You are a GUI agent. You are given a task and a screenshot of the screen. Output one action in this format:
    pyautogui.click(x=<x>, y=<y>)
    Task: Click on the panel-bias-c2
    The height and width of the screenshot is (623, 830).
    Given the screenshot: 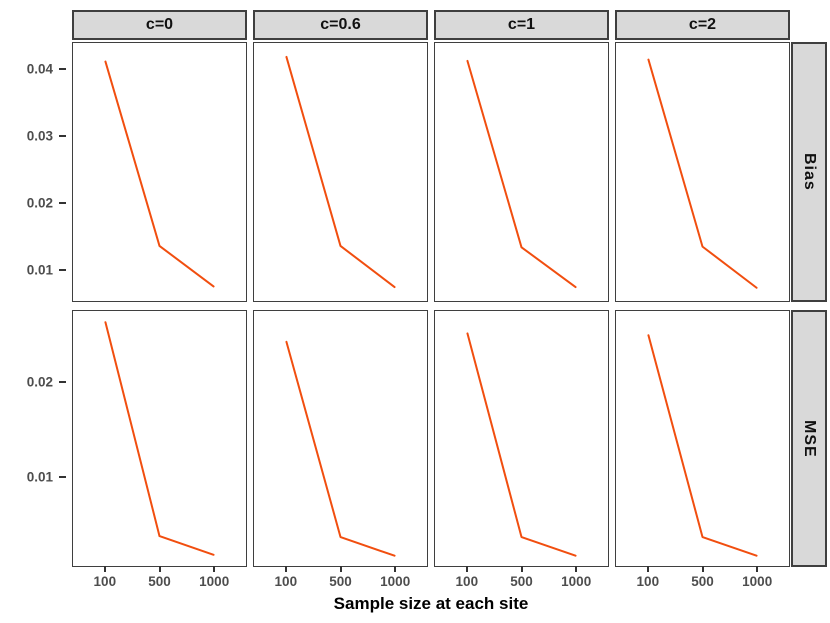 What is the action you would take?
    pyautogui.click(x=702, y=172)
    